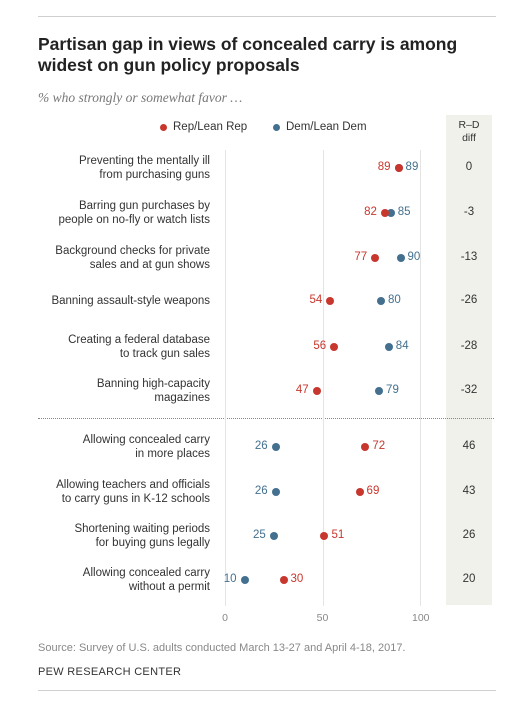 Image resolution: width=524 pixels, height=709 pixels. Describe the element at coordinates (469, 257) in the screenshot. I see `diff-value: -13` at that location.